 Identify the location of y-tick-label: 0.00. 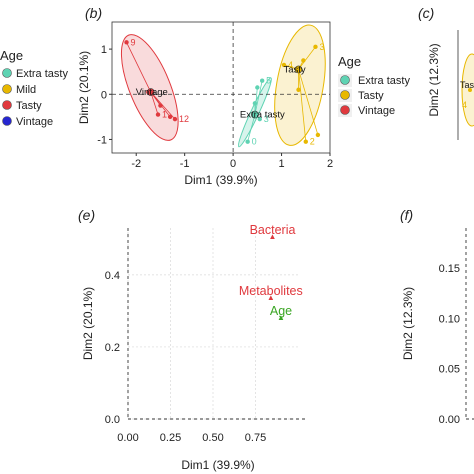
(449, 420).